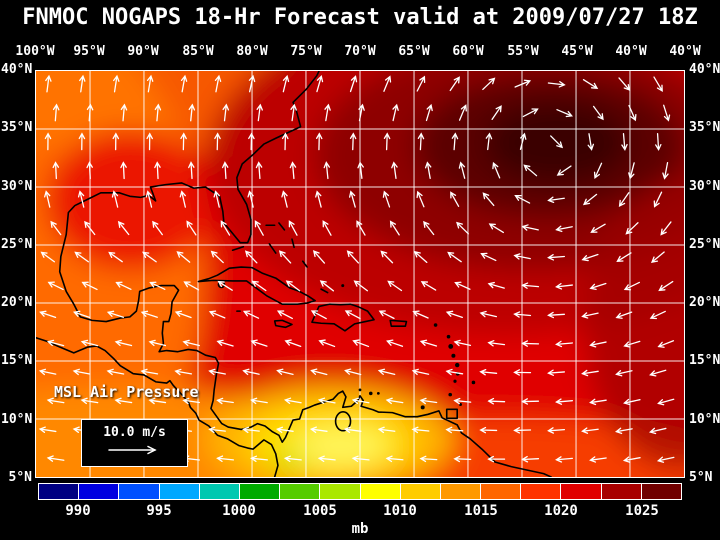 The width and height of the screenshot is (720, 540). What do you see at coordinates (17, 419) in the screenshot?
I see `lat-tick-label: 10°N` at bounding box center [17, 419].